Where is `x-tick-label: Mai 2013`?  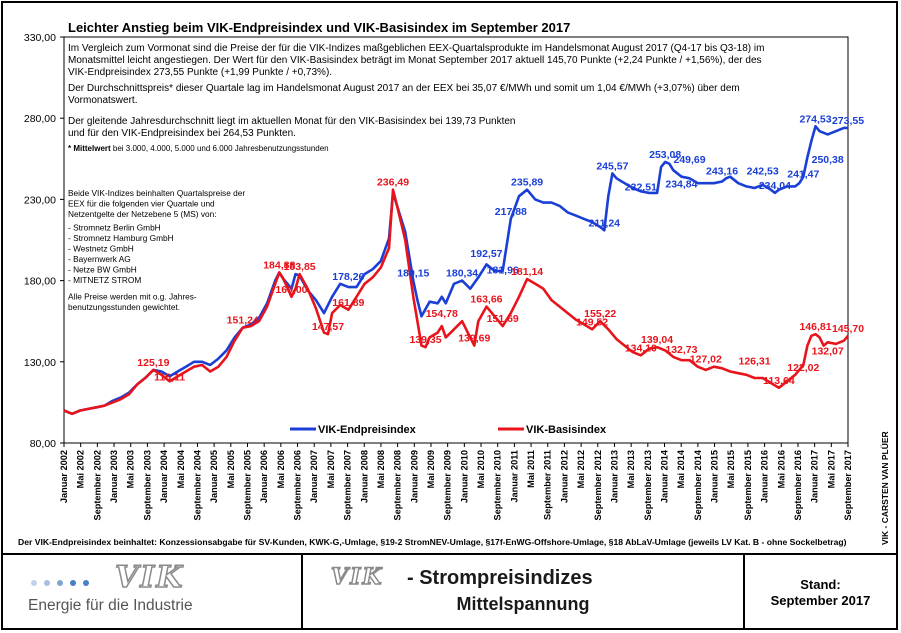 x-tick-label: Mai 2013 is located at coordinates (631, 469).